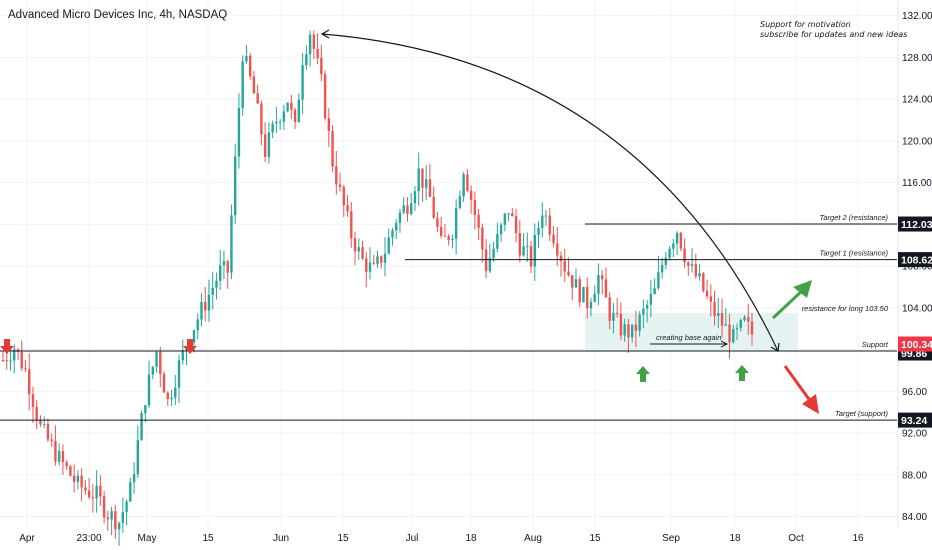 Image resolution: width=932 pixels, height=550 pixels. Describe the element at coordinates (916, 261) in the screenshot. I see `price-tag-text: 108.62` at that location.